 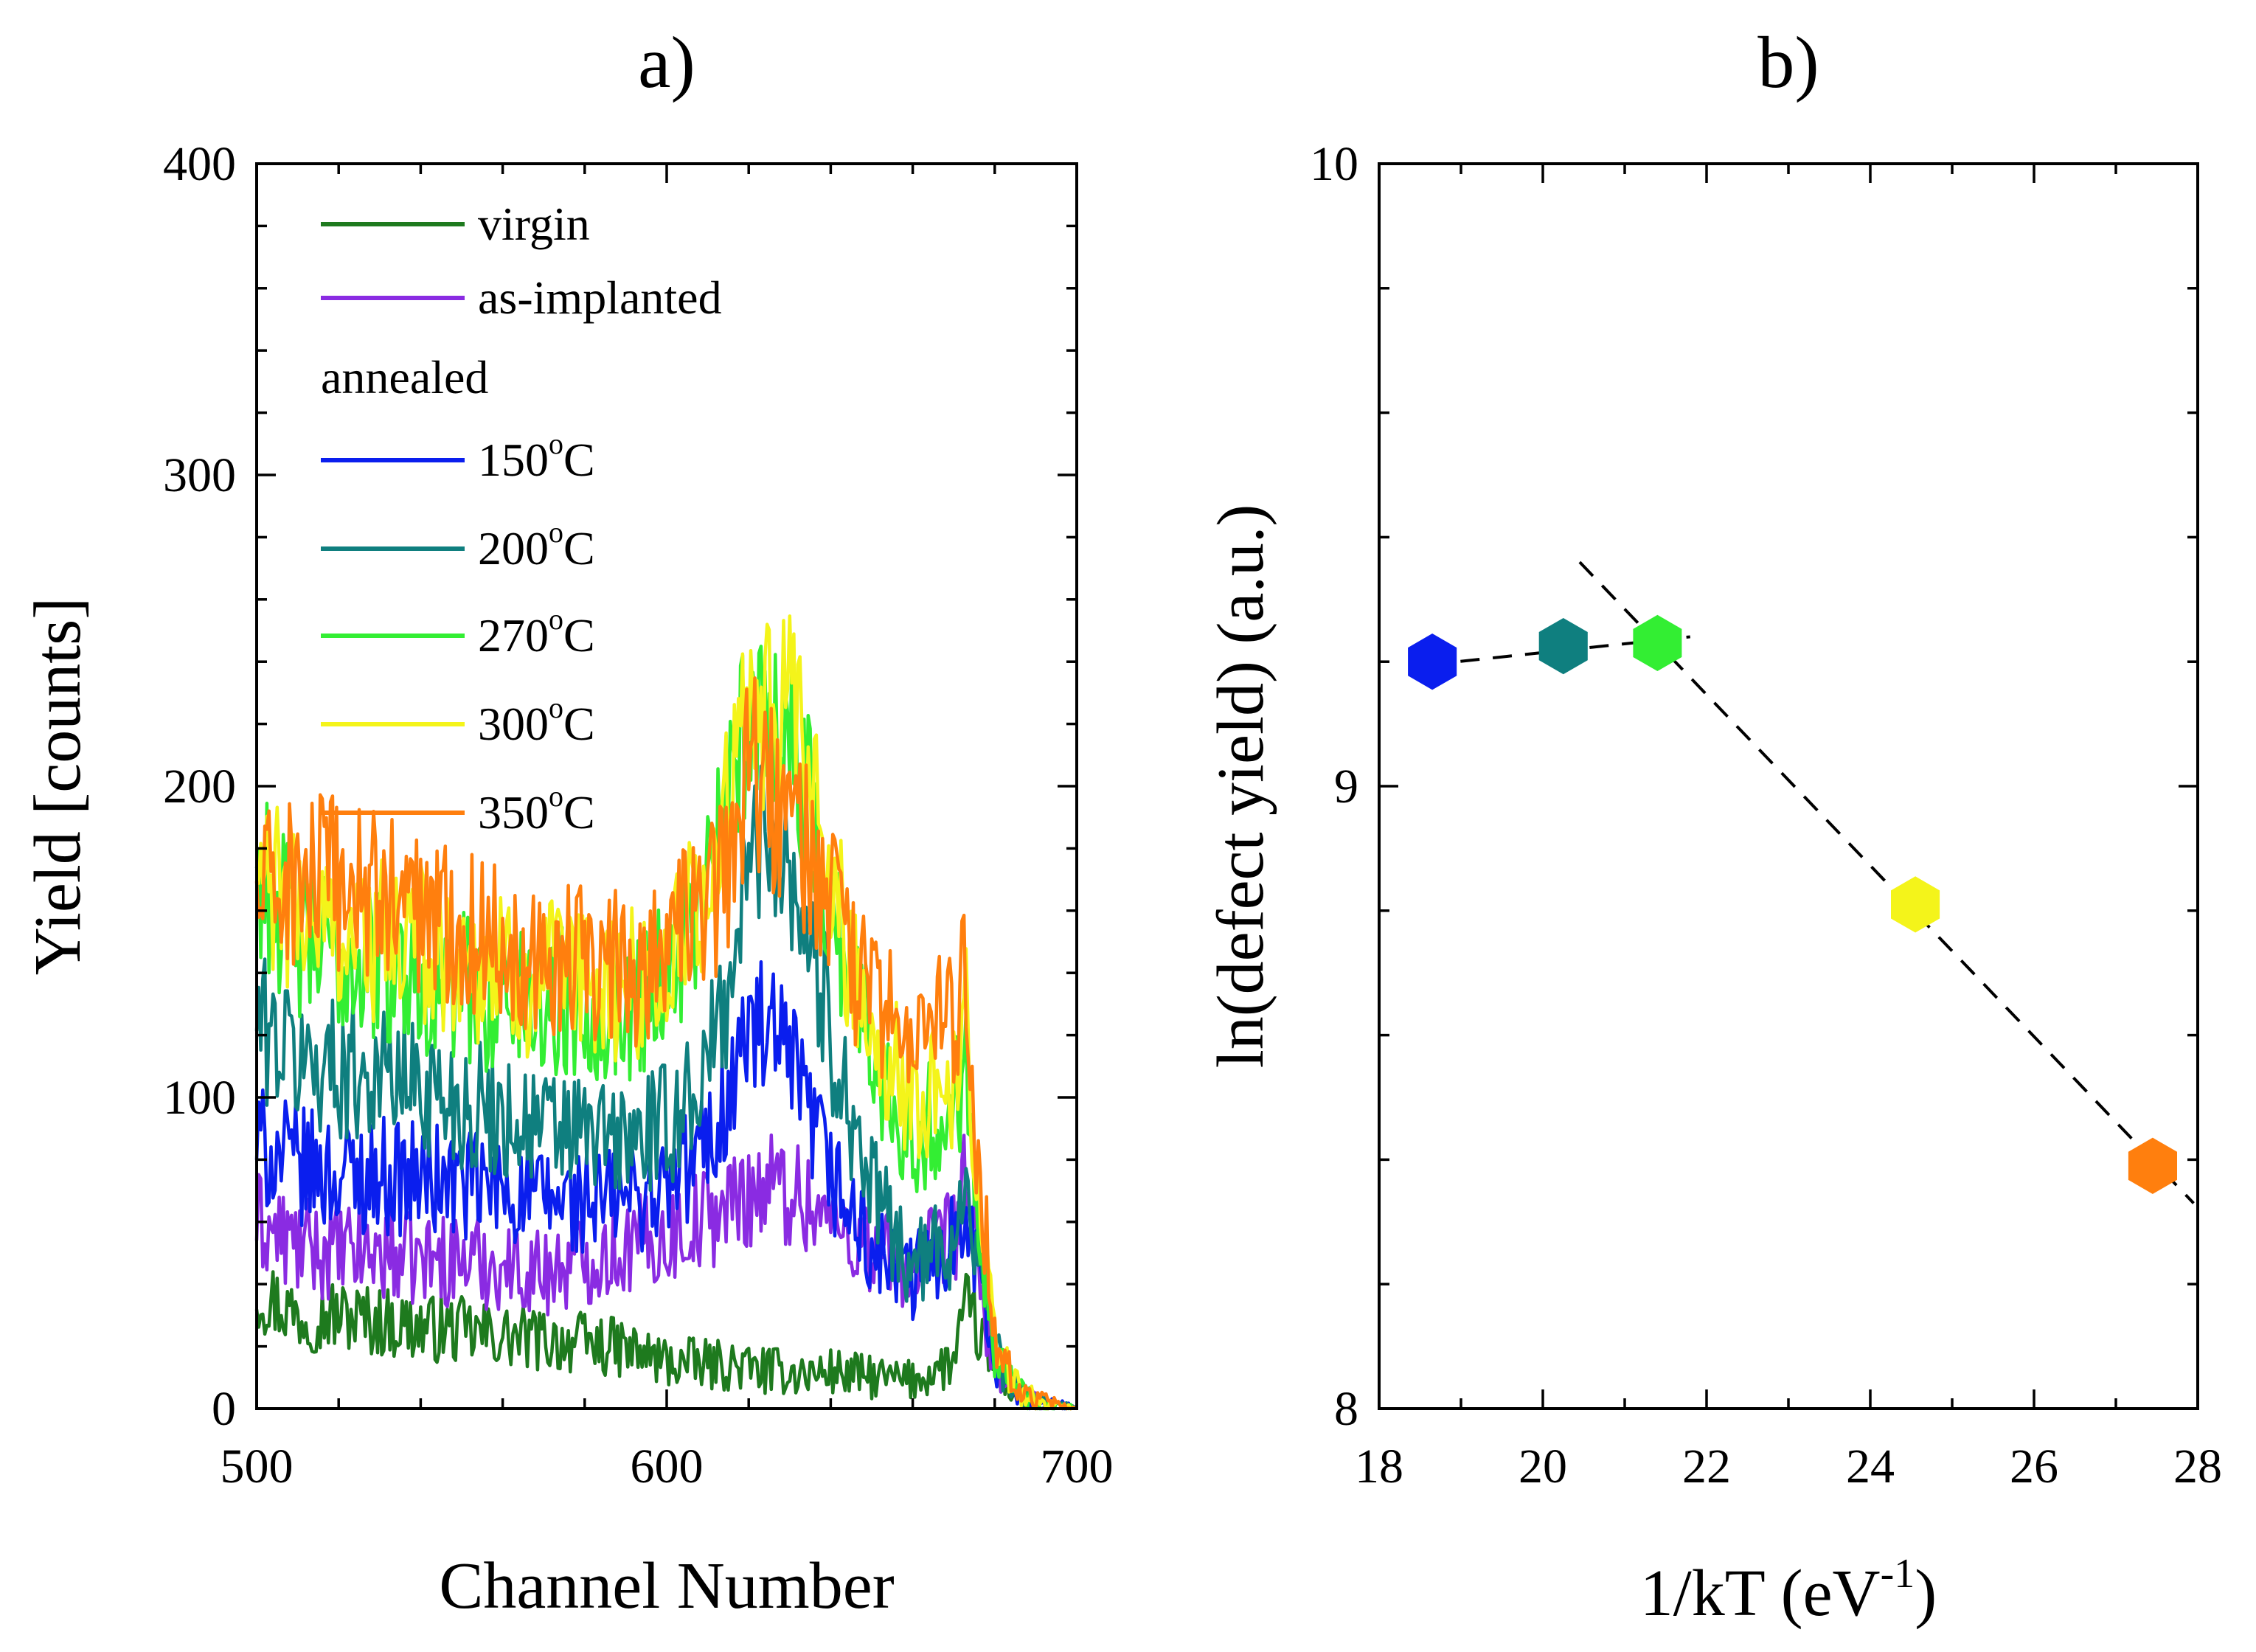 I want to click on legend-label-2: as-implanted, so click(x=600, y=297).